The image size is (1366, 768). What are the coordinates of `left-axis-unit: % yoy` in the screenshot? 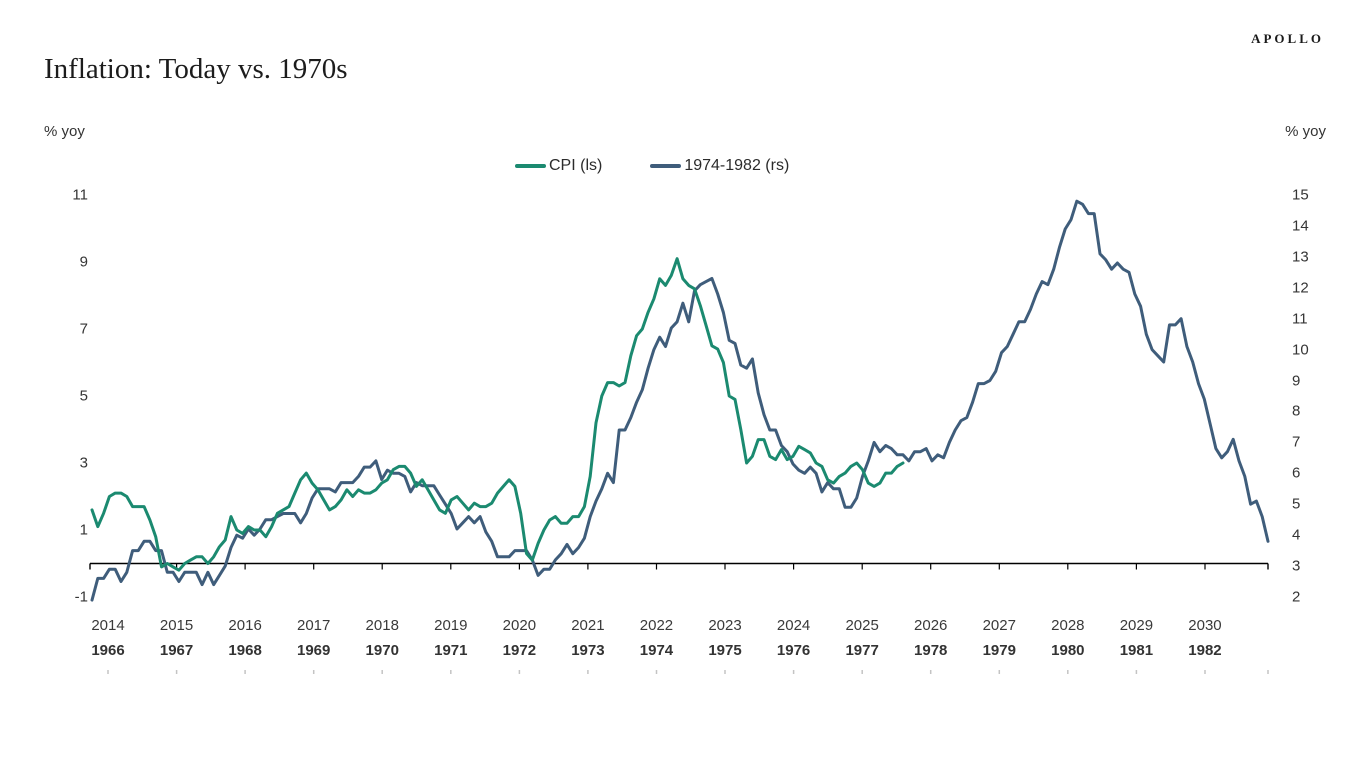 It's located at (64, 131).